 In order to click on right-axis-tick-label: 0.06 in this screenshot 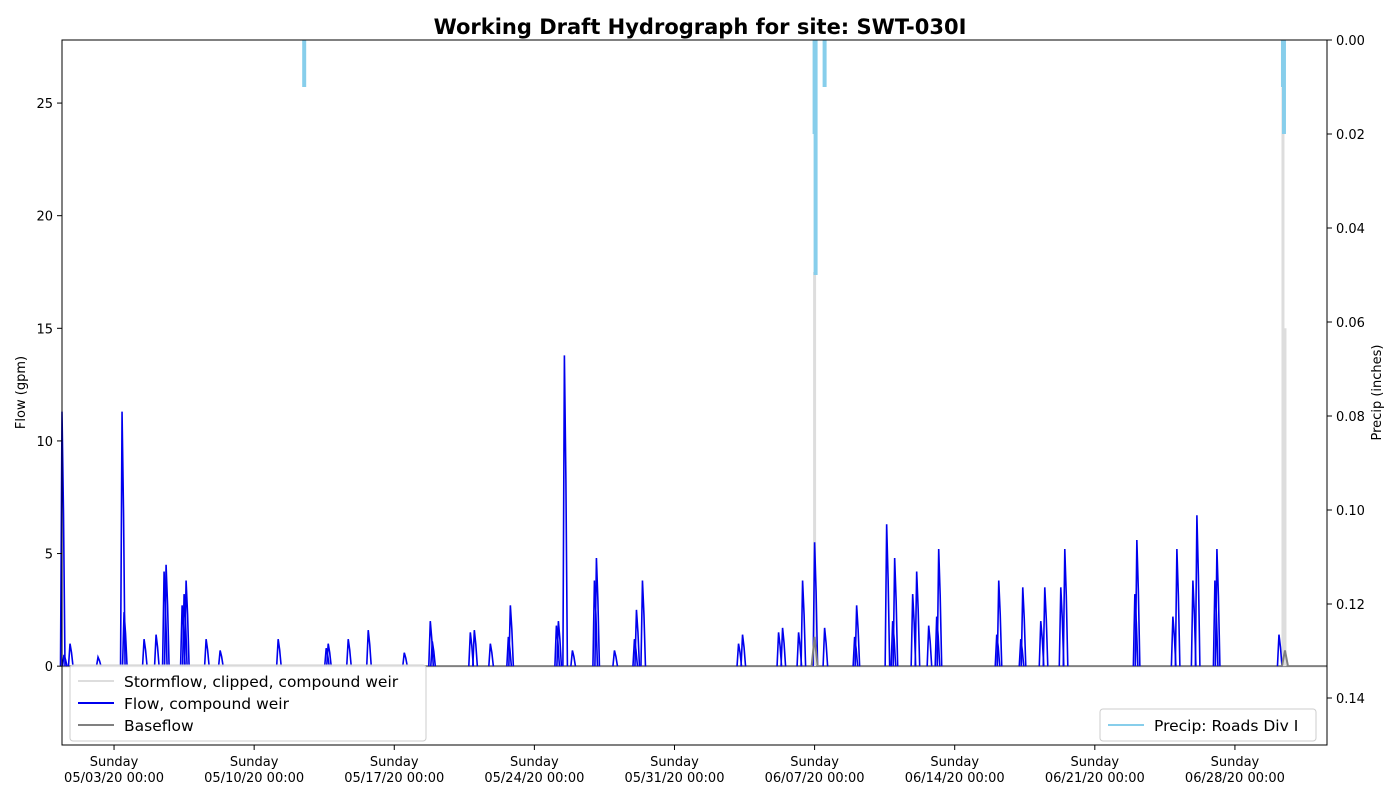, I will do `click(1350, 323)`.